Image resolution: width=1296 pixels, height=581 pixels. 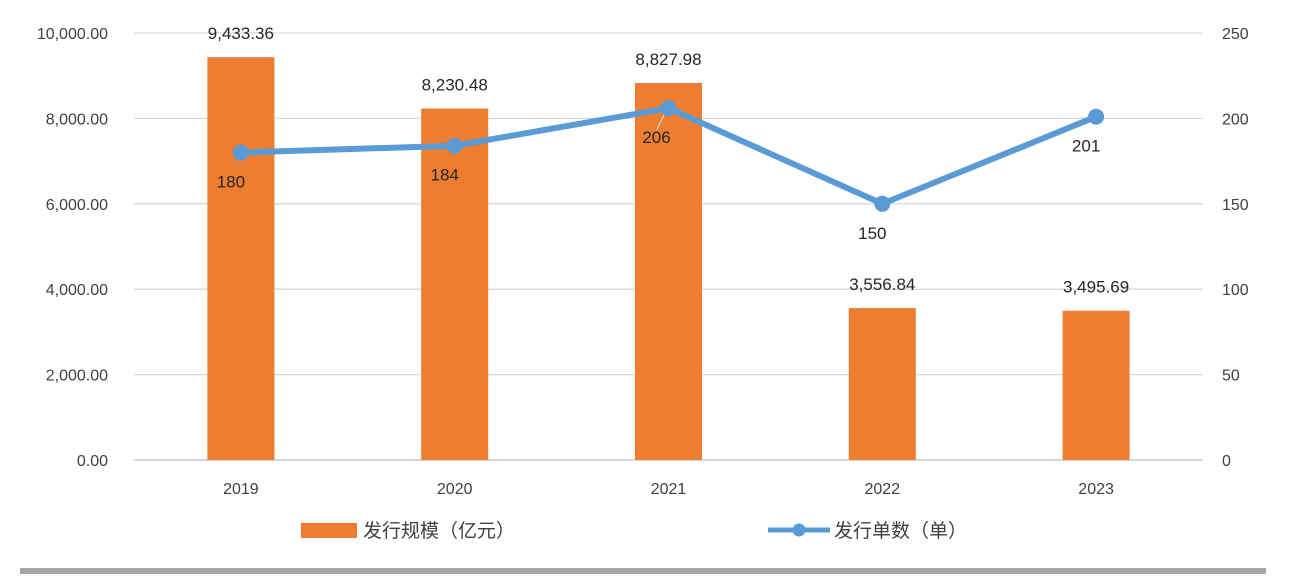 What do you see at coordinates (77, 290) in the screenshot?
I see `left-y-tick-label: 4,000.00` at bounding box center [77, 290].